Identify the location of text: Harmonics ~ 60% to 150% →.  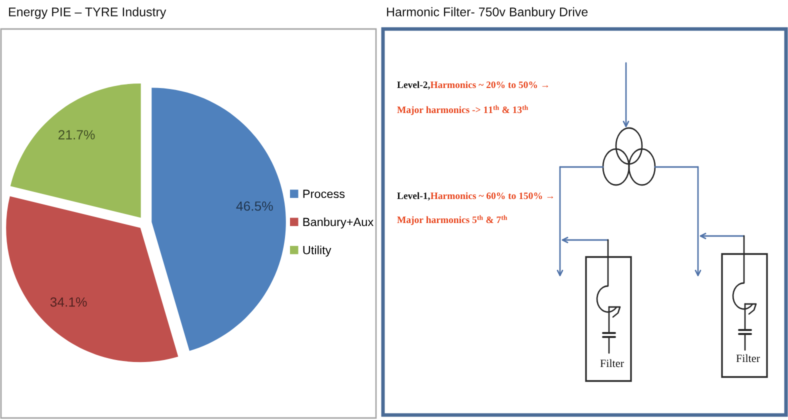
(492, 196).